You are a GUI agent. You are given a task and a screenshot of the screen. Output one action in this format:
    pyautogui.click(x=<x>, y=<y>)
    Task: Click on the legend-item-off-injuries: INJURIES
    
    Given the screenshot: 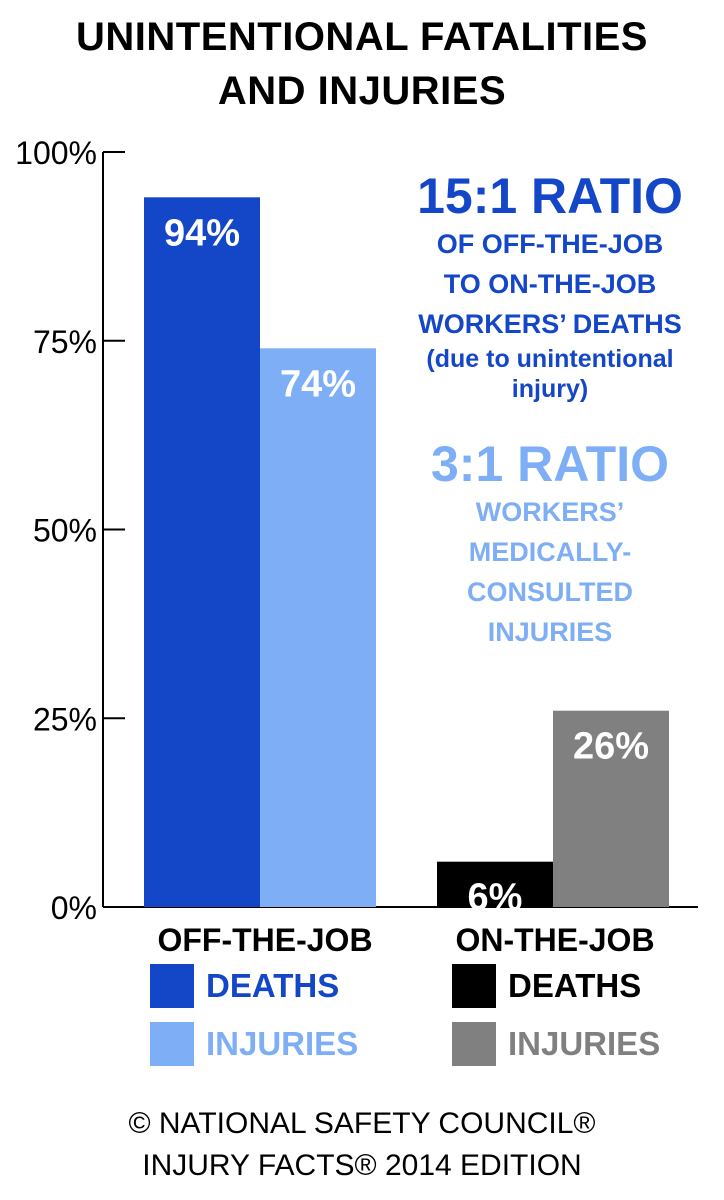 What is the action you would take?
    pyautogui.click(x=254, y=1044)
    